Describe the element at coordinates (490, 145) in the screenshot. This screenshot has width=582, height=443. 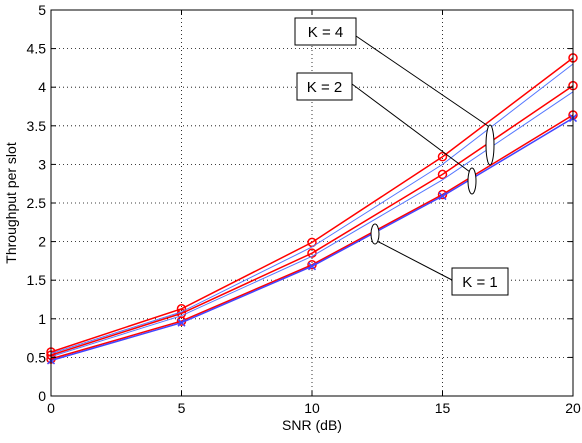
I see `annotation-k4-ellipse` at that location.